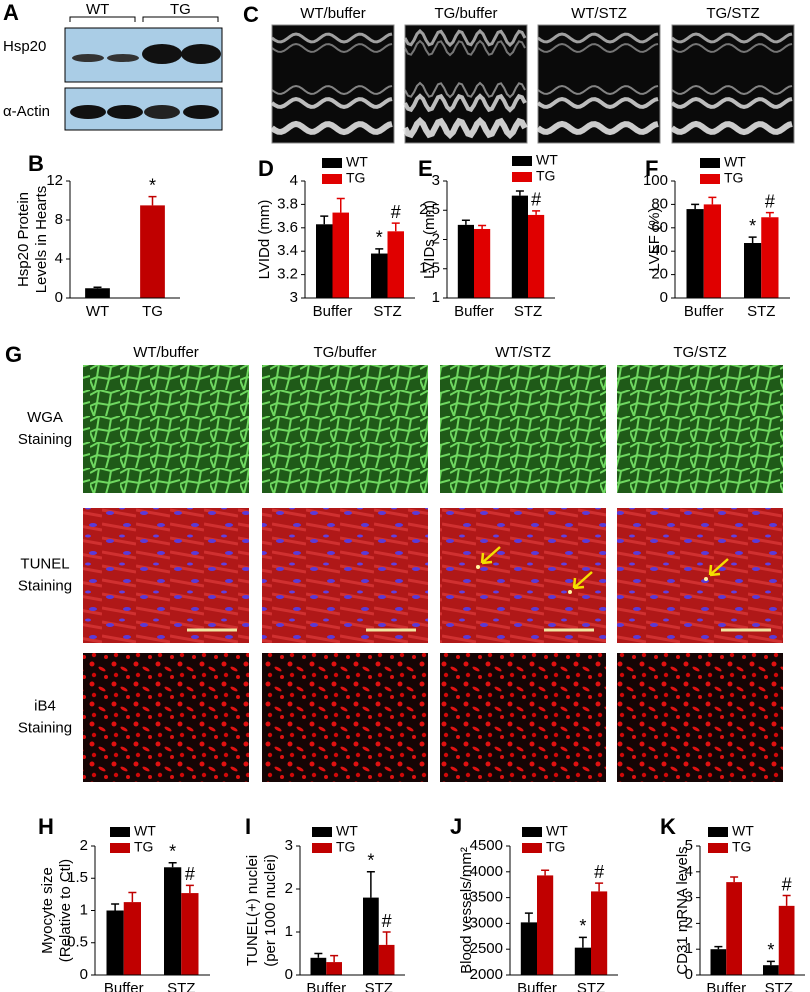 This screenshot has height=992, width=810. What do you see at coordinates (486, 871) in the screenshot?
I see `y-tick-label: 4000` at bounding box center [486, 871].